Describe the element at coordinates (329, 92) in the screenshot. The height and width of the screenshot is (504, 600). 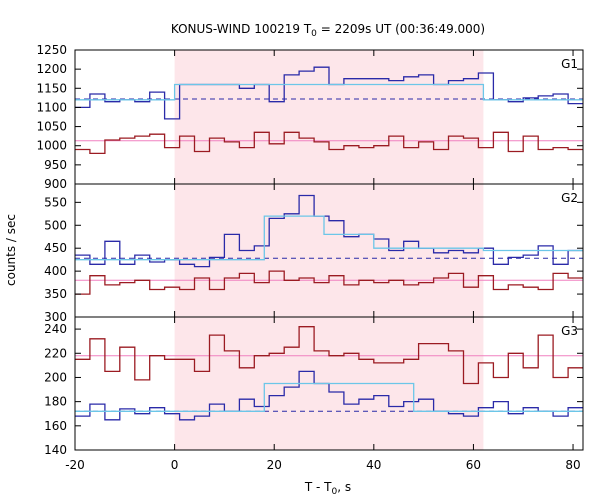
I see `fit-line-g1` at that location.